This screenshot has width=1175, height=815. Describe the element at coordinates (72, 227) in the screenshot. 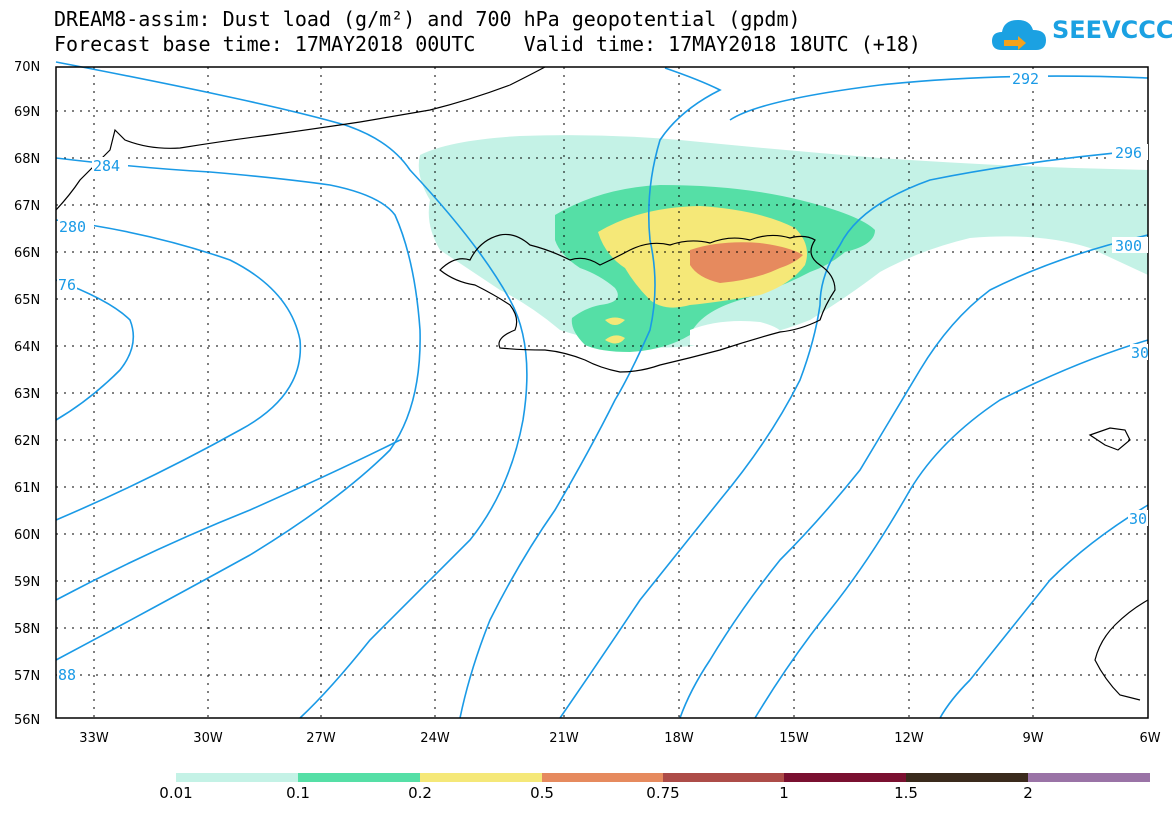

I see `contour-label: 280` at that location.